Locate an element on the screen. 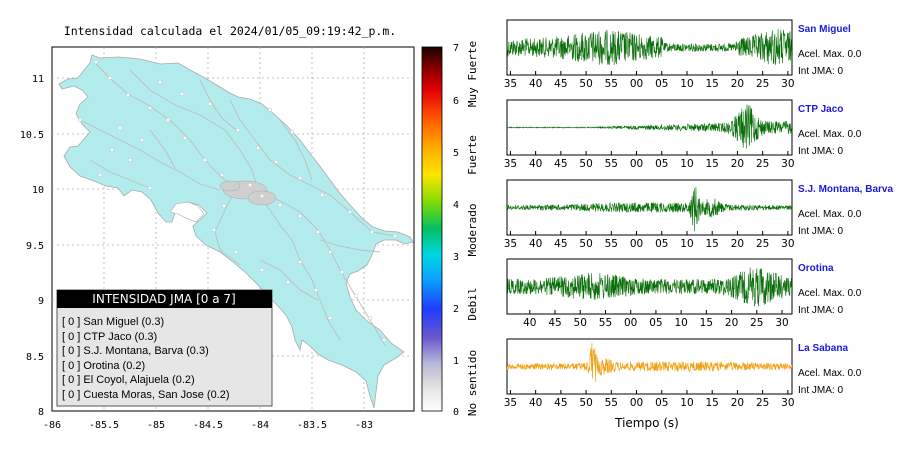 This screenshot has height=464, width=910. legend-header is located at coordinates (164, 299).